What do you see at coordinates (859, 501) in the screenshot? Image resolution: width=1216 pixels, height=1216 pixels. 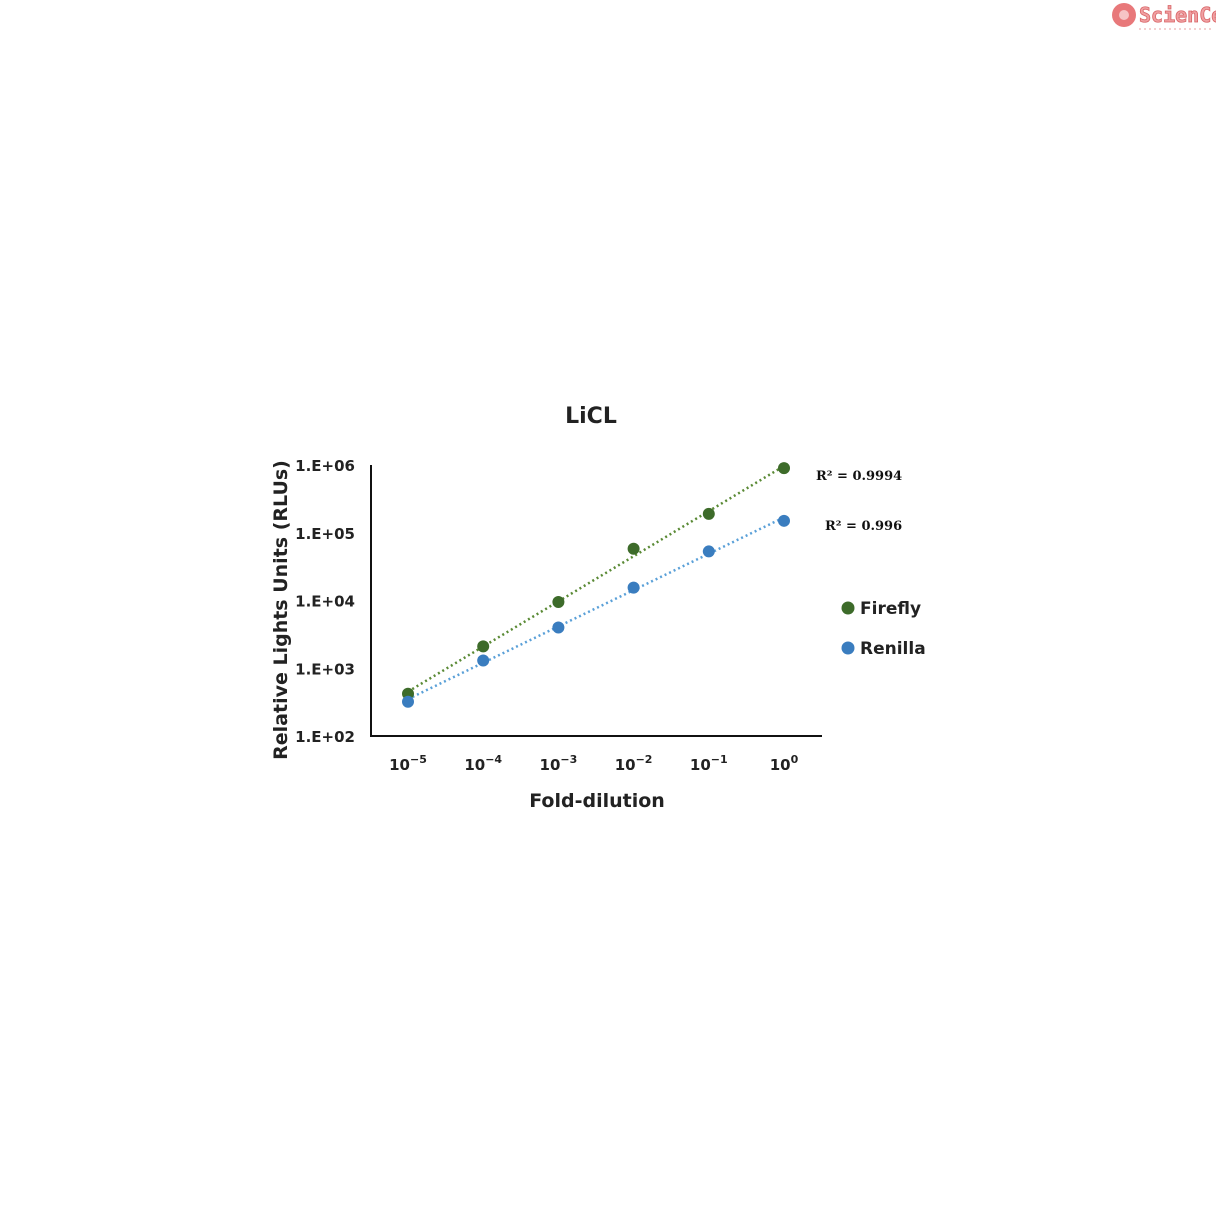 I see `r2-labels: R² = 0.9994 R² = 0.996` at bounding box center [859, 501].